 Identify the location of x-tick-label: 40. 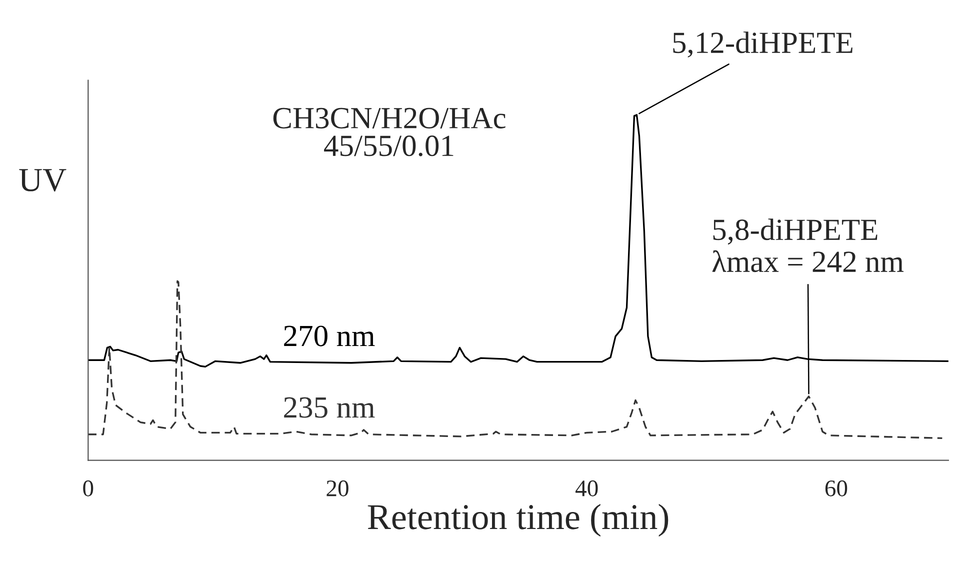
(587, 488).